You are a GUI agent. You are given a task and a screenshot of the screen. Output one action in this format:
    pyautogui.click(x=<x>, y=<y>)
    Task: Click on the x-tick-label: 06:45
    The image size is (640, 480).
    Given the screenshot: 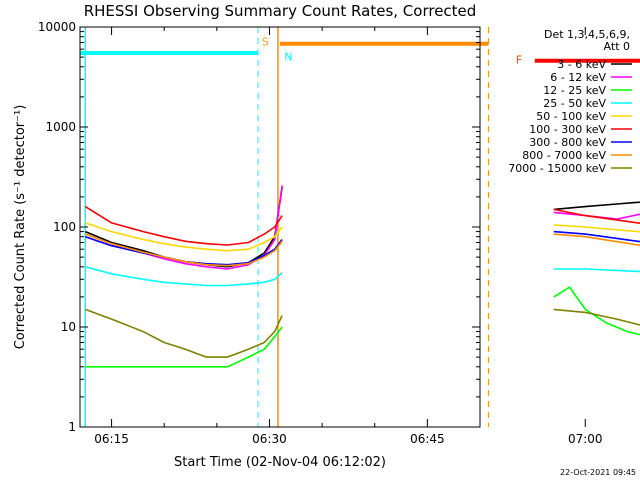 What is the action you would take?
    pyautogui.click(x=427, y=439)
    